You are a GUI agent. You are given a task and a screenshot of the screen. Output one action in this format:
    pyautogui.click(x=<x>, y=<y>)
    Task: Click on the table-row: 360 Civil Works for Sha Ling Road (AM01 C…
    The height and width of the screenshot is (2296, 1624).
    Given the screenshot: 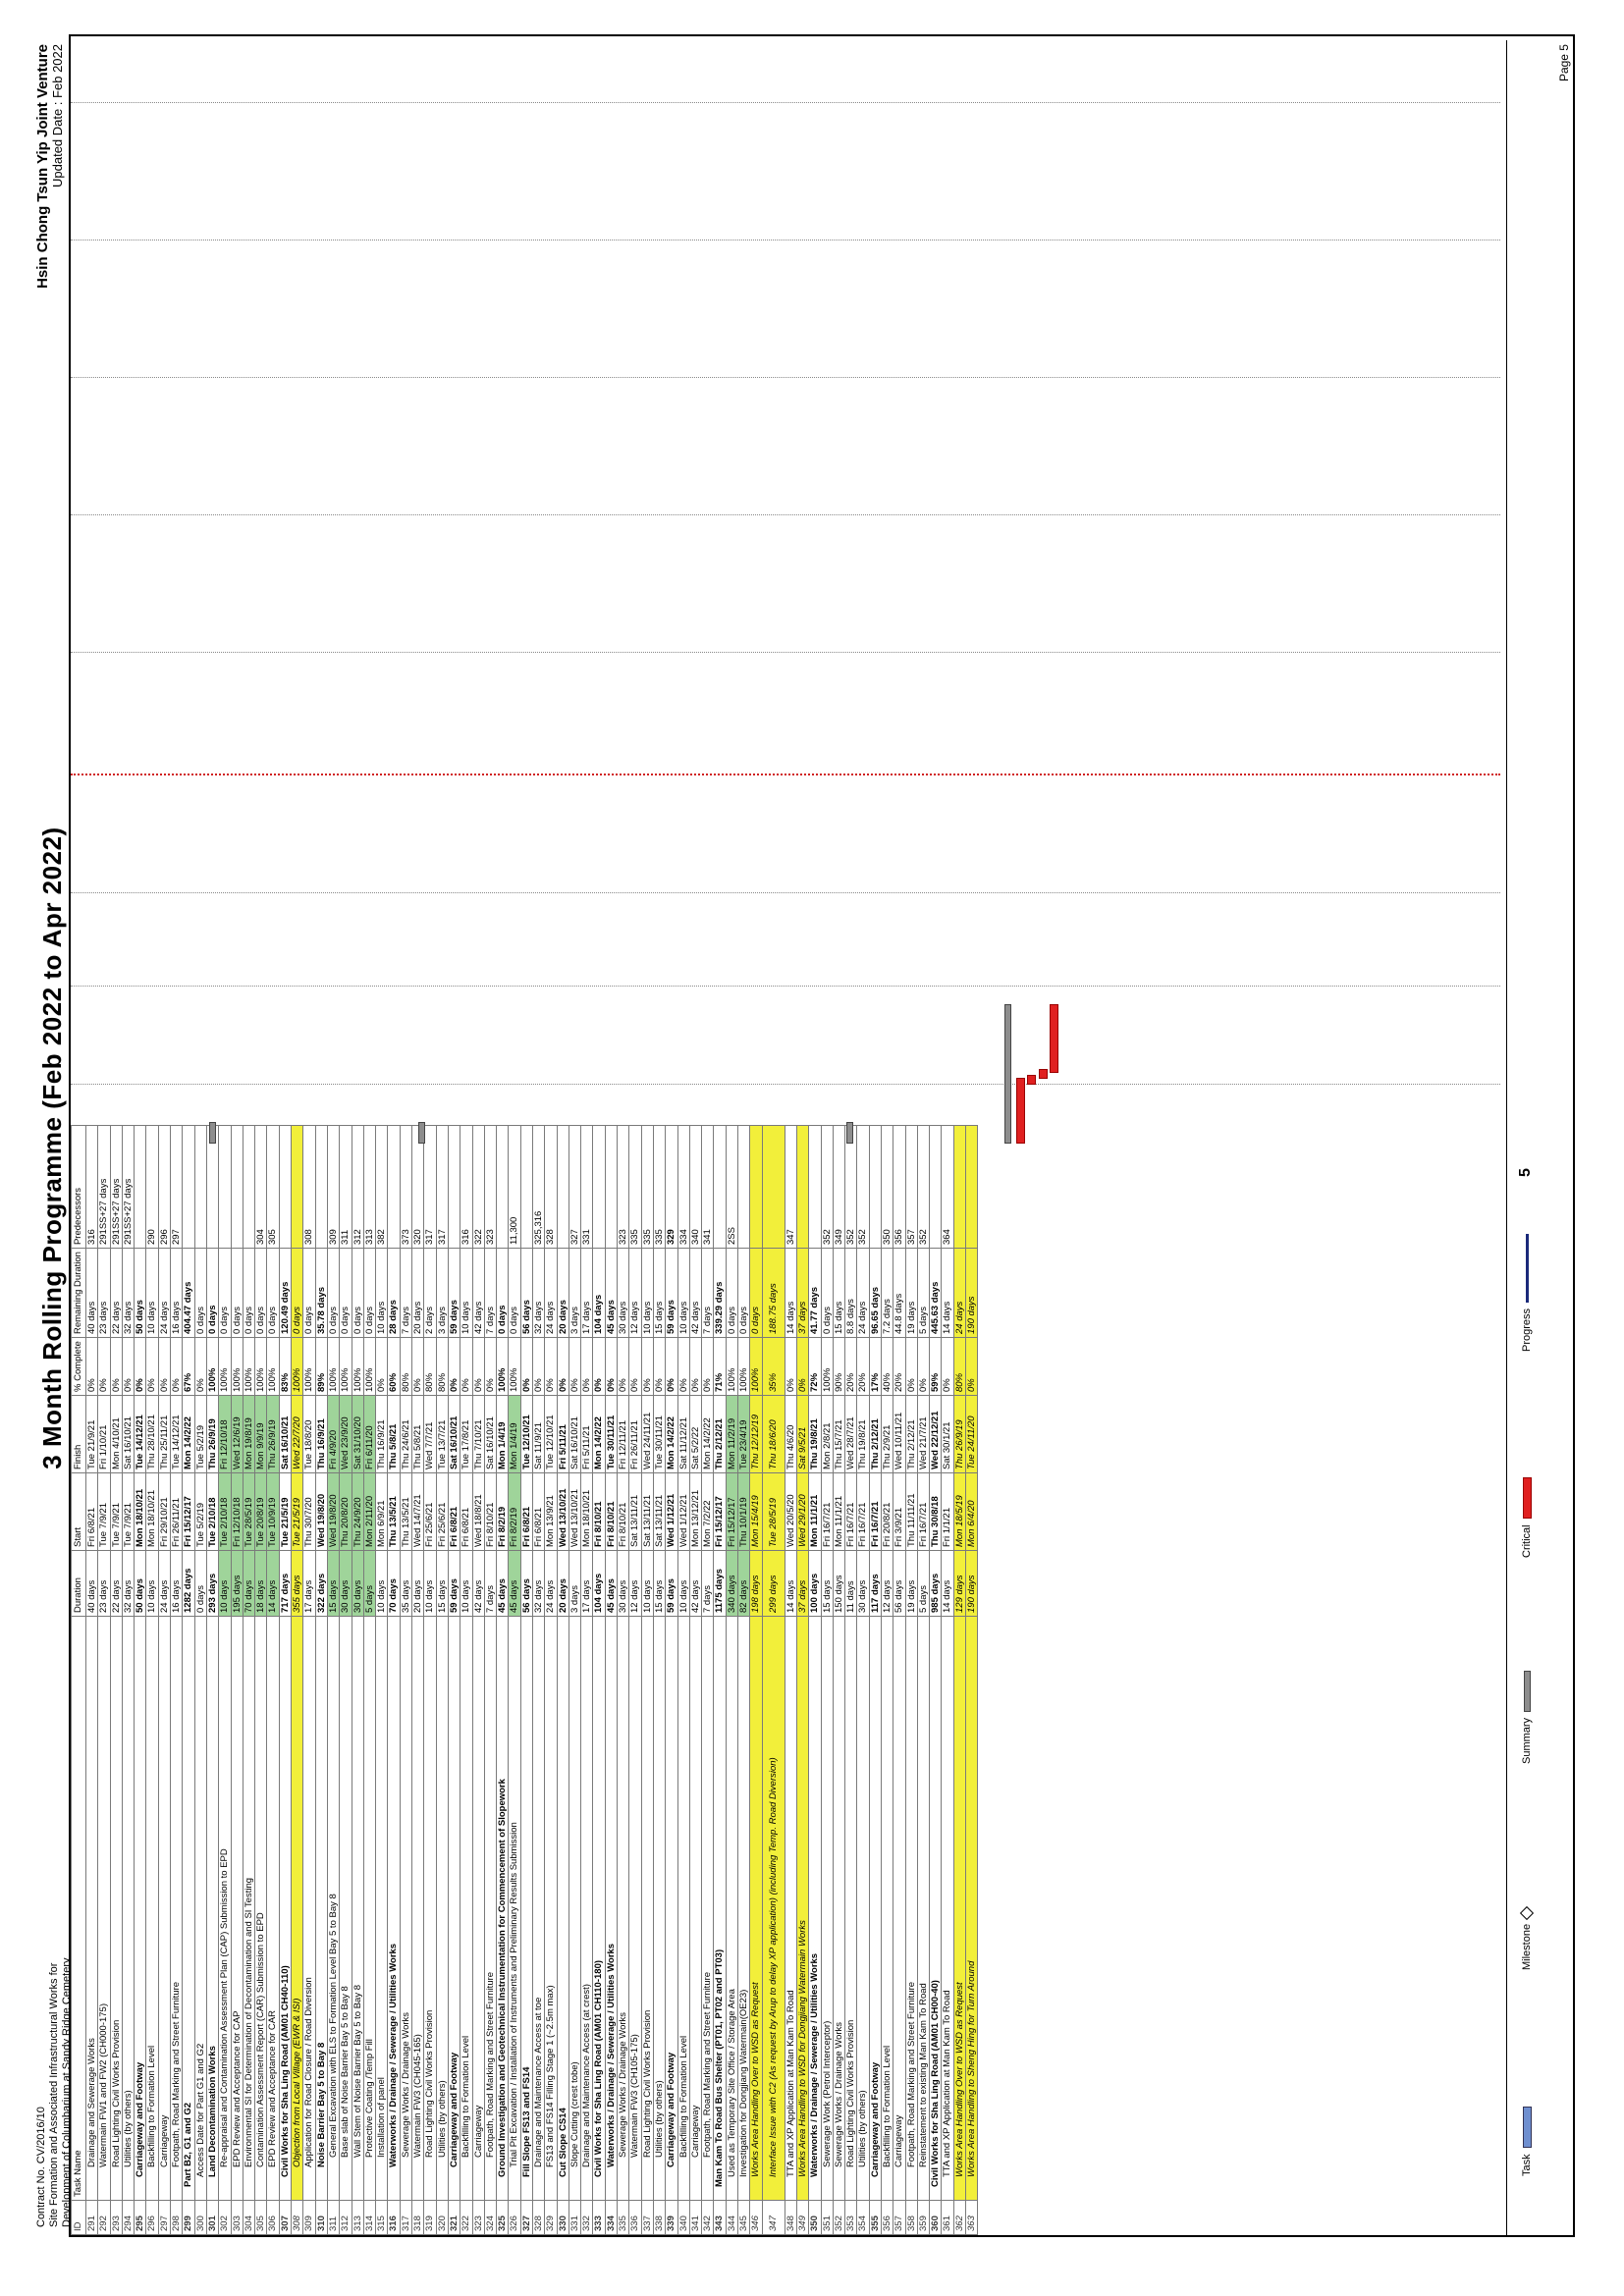 What is the action you would take?
    pyautogui.click(x=935, y=1680)
    